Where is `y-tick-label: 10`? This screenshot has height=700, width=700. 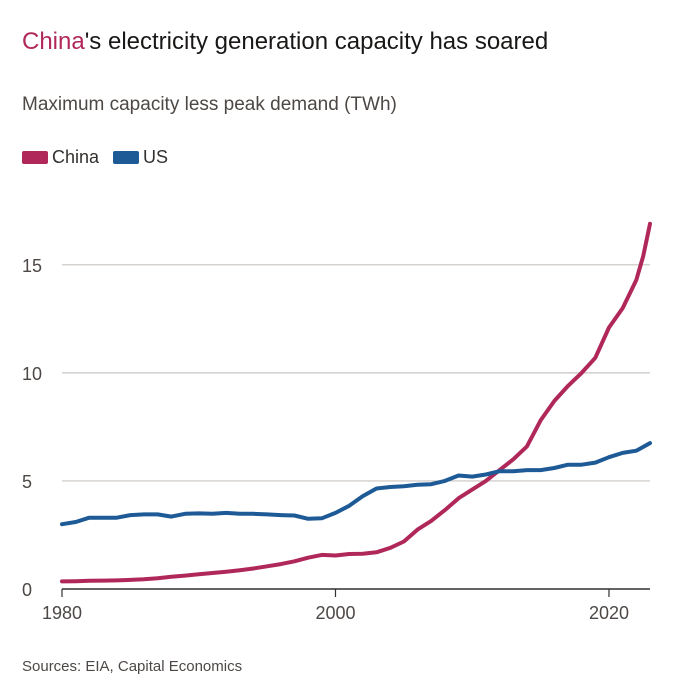
y-tick-label: 10 is located at coordinates (32, 374).